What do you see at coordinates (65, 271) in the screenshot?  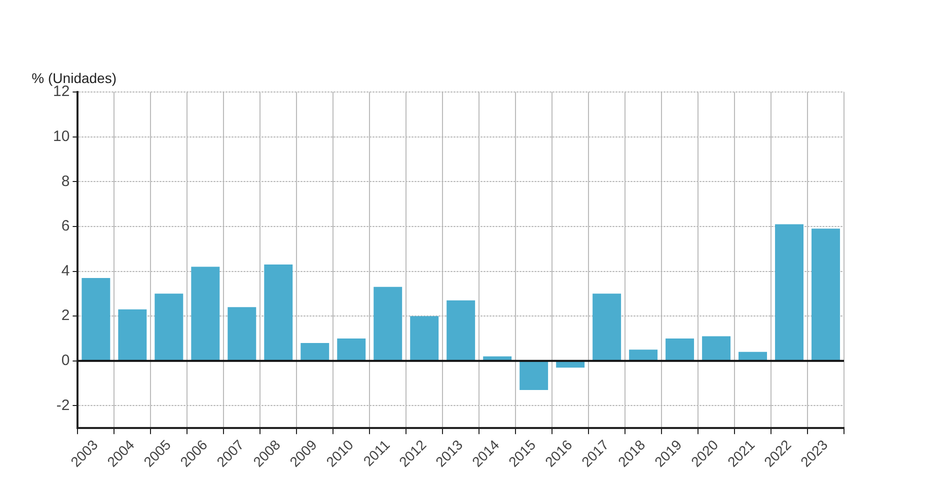 I see `y-tick-label: 4` at bounding box center [65, 271].